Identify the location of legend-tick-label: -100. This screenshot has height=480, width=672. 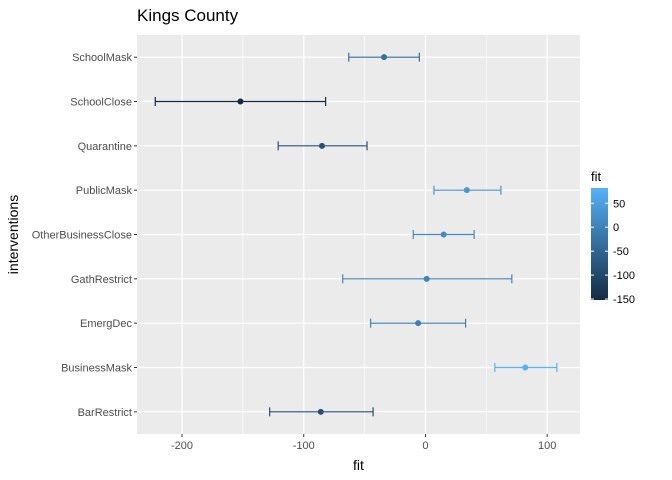
(624, 276).